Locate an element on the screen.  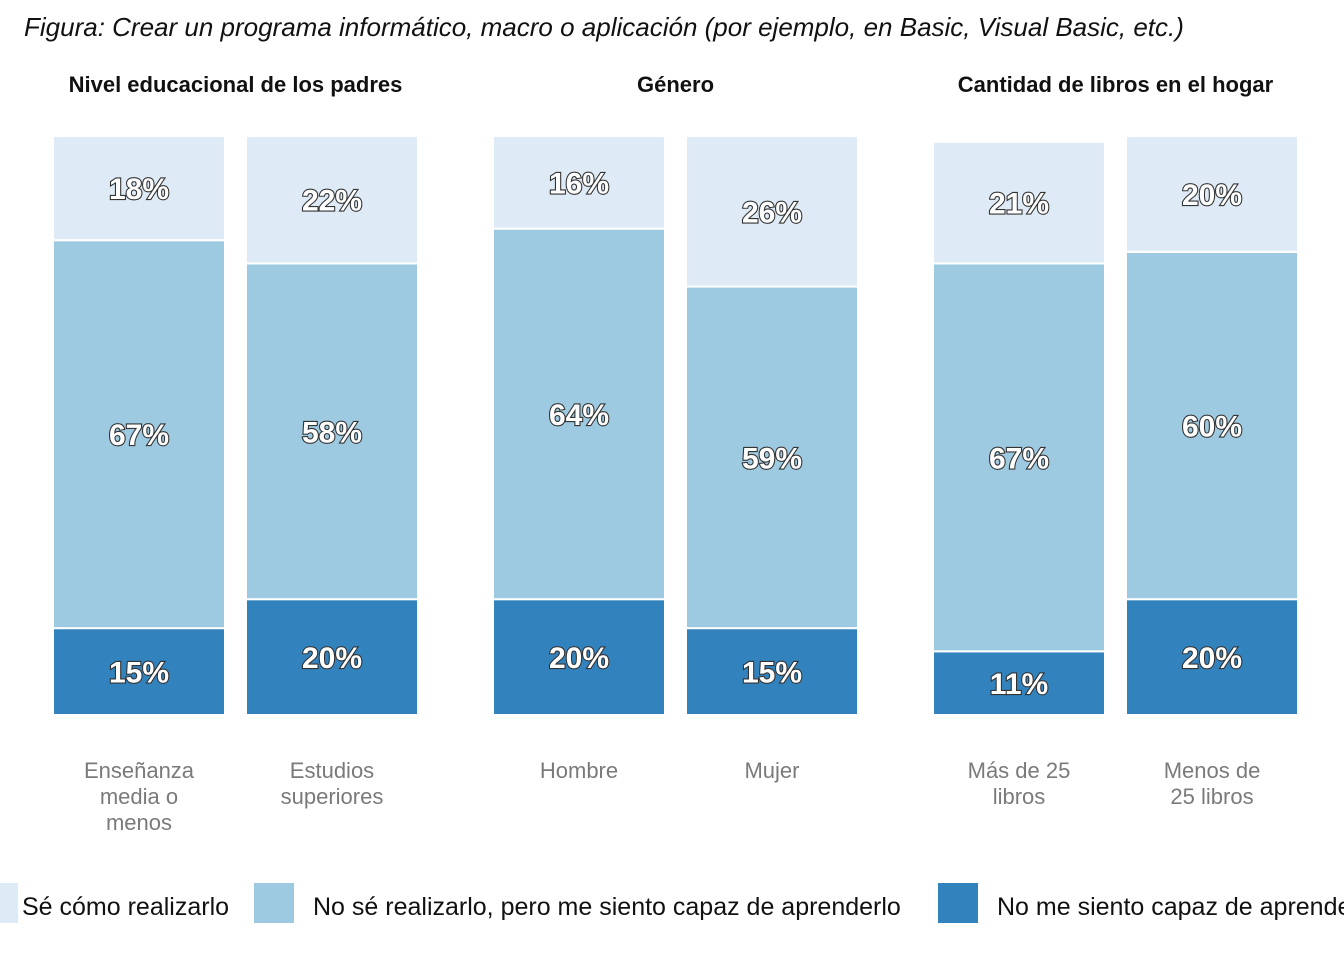
category-label: Más de 25 libros is located at coordinates (1019, 783).